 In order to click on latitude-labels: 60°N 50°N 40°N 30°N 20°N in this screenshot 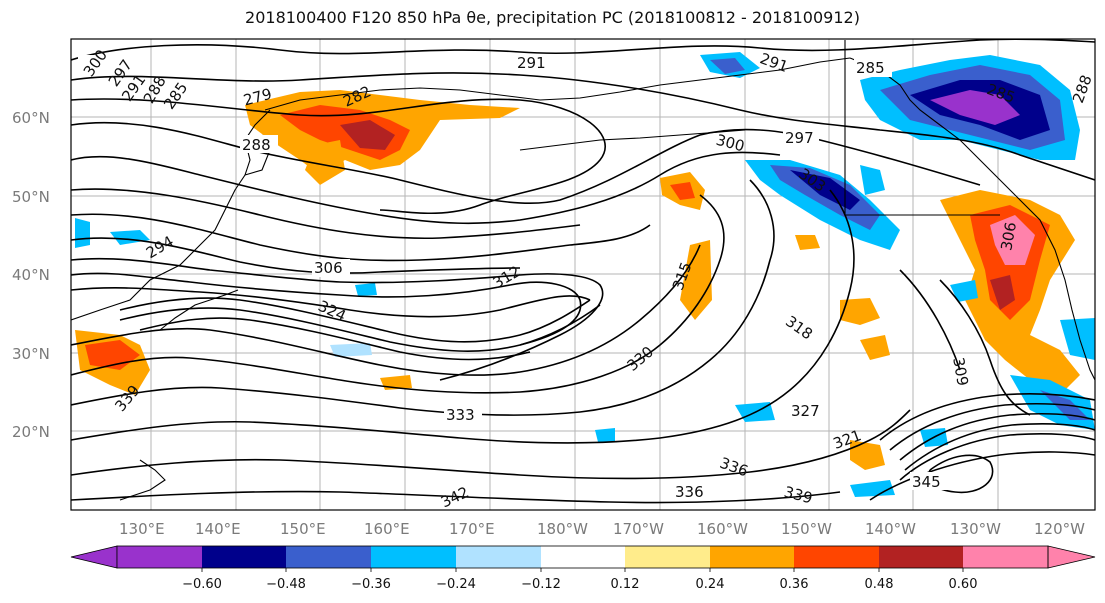, I will do `click(31, 275)`.